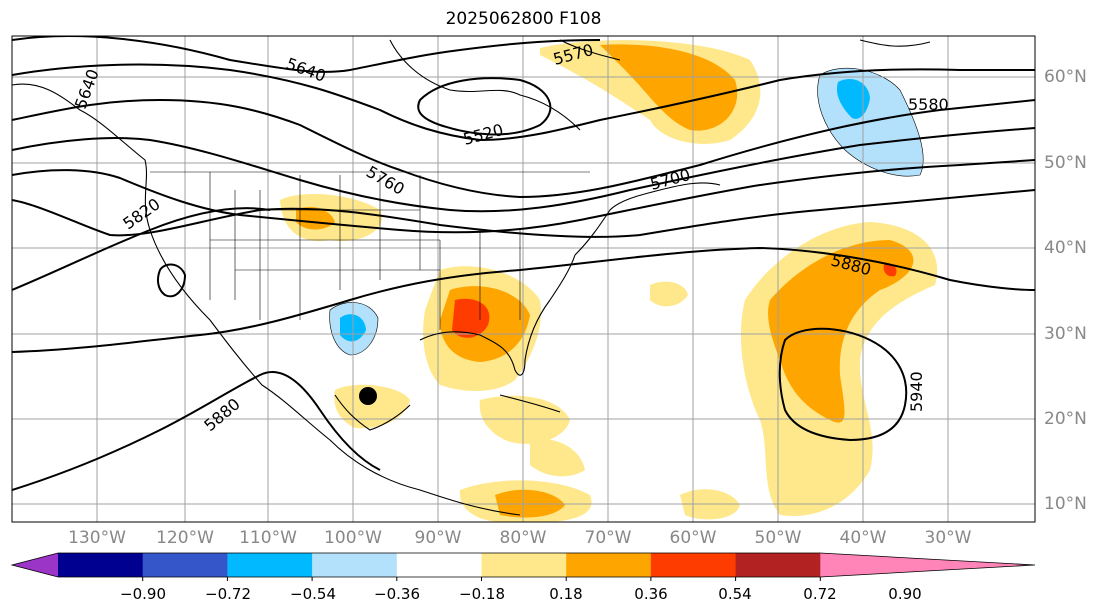 This screenshot has height=615, width=1105. Describe the element at coordinates (268, 538) in the screenshot. I see `lon-label: 110°W` at that location.